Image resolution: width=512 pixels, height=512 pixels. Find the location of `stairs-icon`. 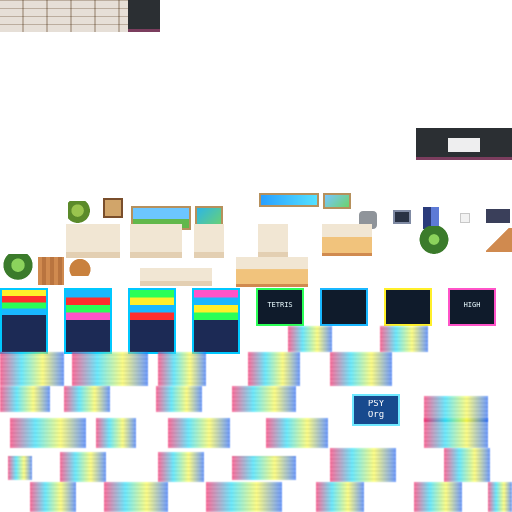

stairs-icon is located at coordinates (499, 240).